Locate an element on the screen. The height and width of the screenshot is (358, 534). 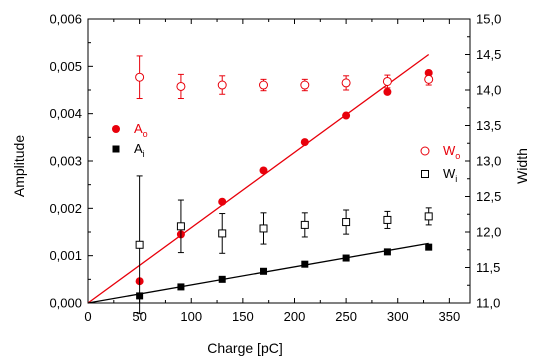
y-right-tick-label: 12,0 is located at coordinates (488, 232).